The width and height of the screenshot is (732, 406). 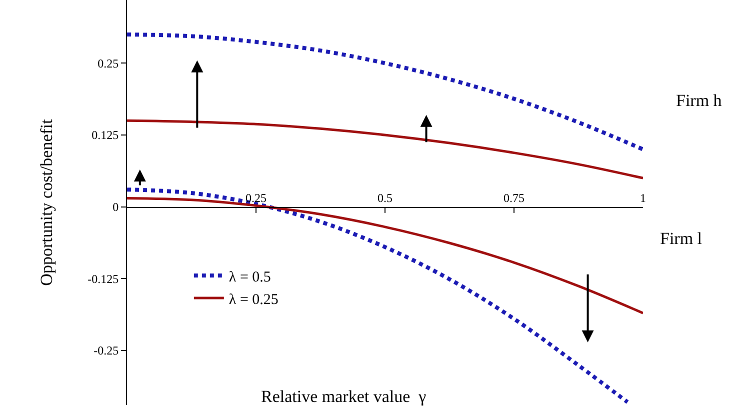 I want to click on x-axis-title: Relative market value γ, so click(x=344, y=396).